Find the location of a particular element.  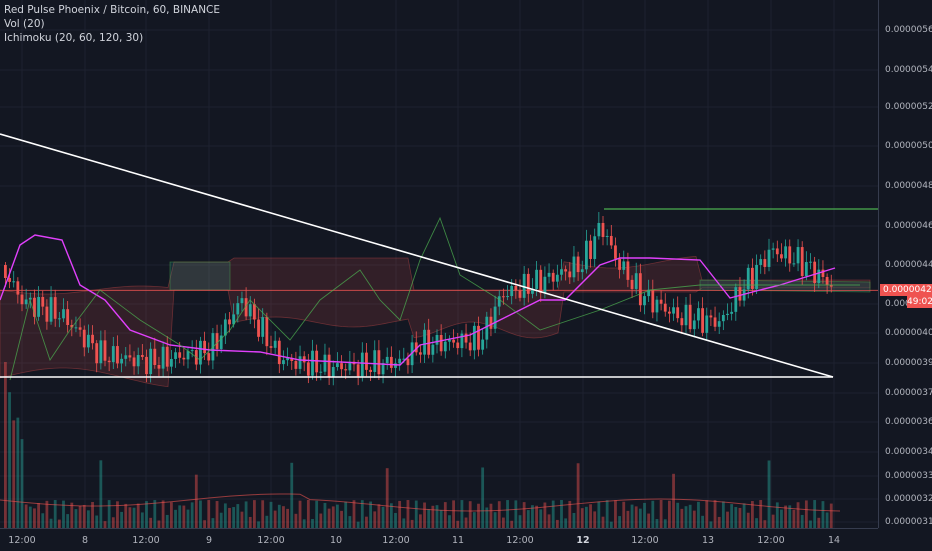

bar-countdown-badge: 49:02 is located at coordinates (919, 302).